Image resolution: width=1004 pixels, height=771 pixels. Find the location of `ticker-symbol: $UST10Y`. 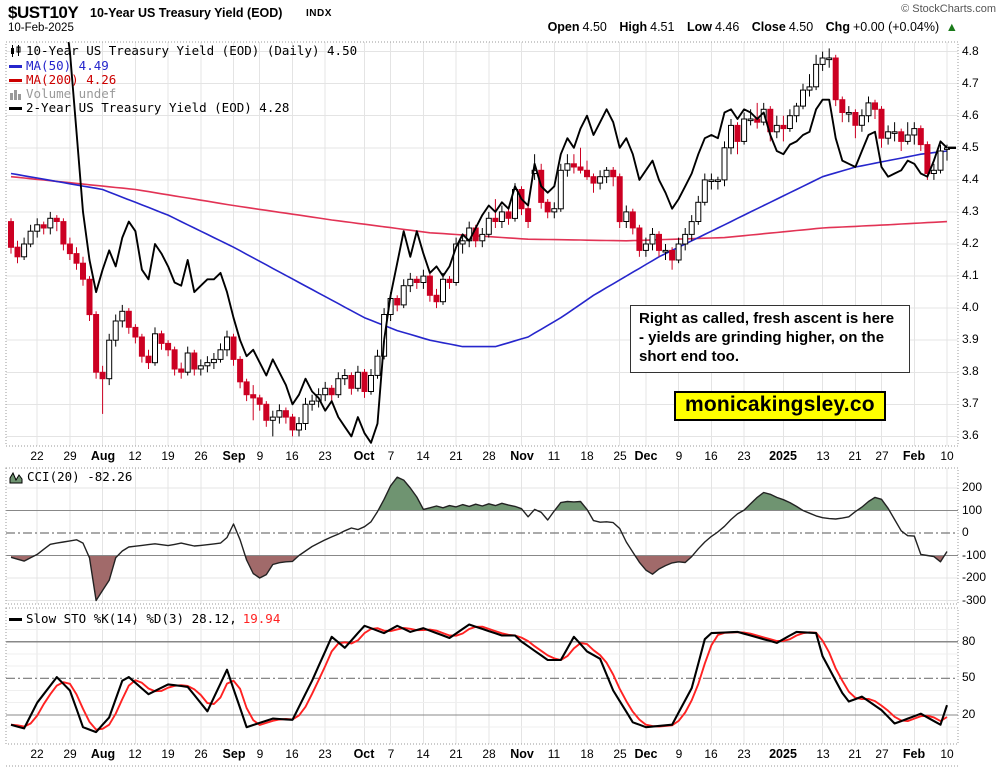

ticker-symbol: $UST10Y is located at coordinates (43, 12).